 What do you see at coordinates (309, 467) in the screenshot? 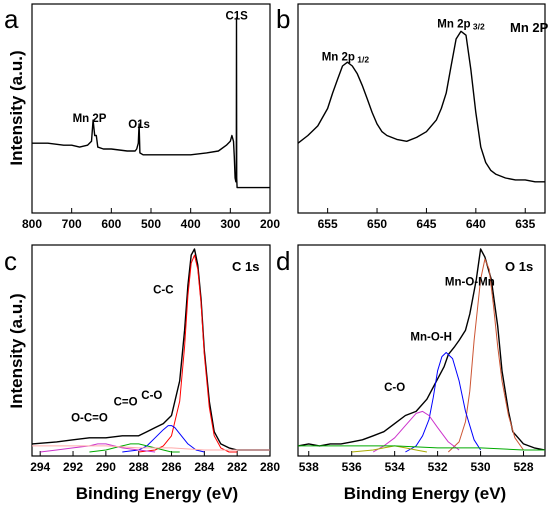
I see `panel-d-xtick-label: 538` at bounding box center [309, 467].